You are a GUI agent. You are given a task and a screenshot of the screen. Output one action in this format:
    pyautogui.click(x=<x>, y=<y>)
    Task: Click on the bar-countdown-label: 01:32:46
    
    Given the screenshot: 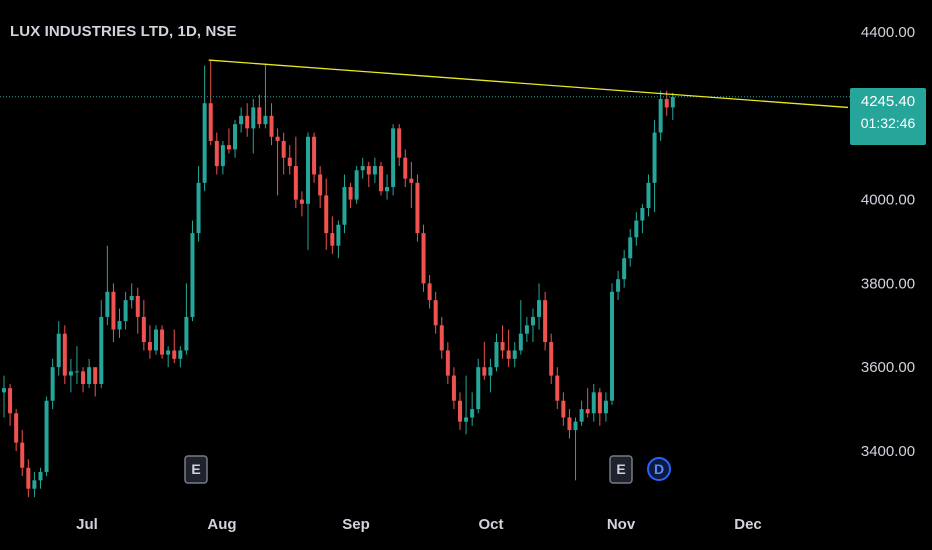 What is the action you would take?
    pyautogui.click(x=888, y=123)
    